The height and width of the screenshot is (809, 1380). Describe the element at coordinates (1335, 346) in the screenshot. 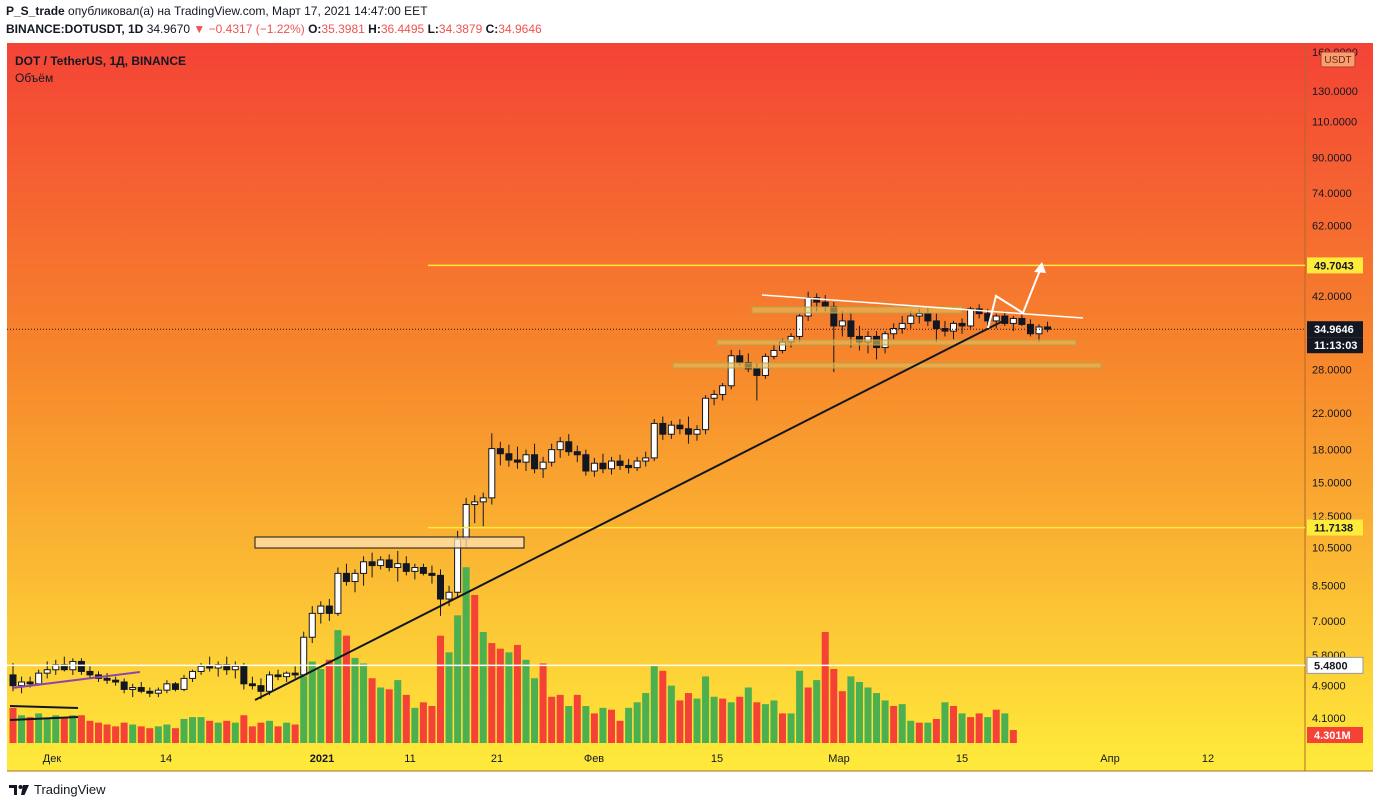

I see `countdown-tag: 11:13:03` at that location.